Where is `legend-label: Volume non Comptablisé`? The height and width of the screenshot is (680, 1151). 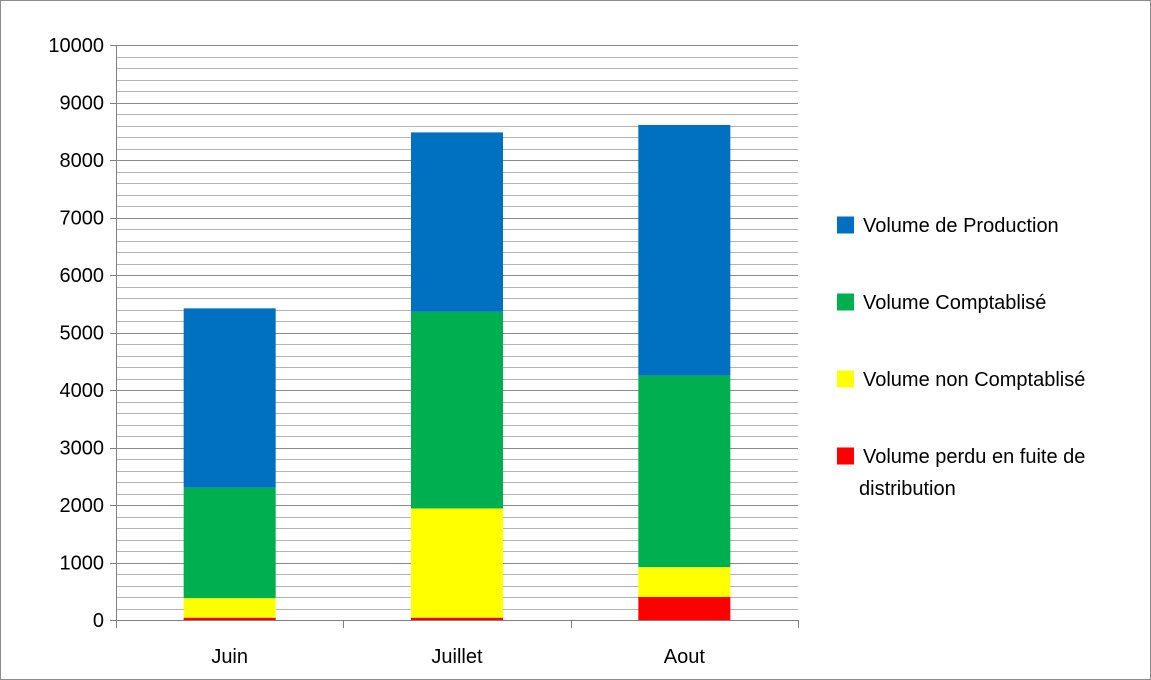
legend-label: Volume non Comptablisé is located at coordinates (974, 380).